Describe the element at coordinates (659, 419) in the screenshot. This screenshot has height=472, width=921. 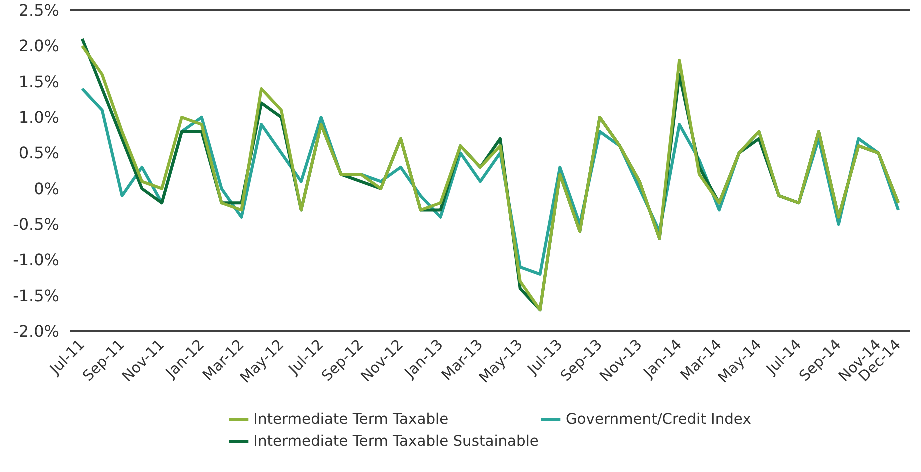
I see `legend-label: Government/Credit Index` at that location.